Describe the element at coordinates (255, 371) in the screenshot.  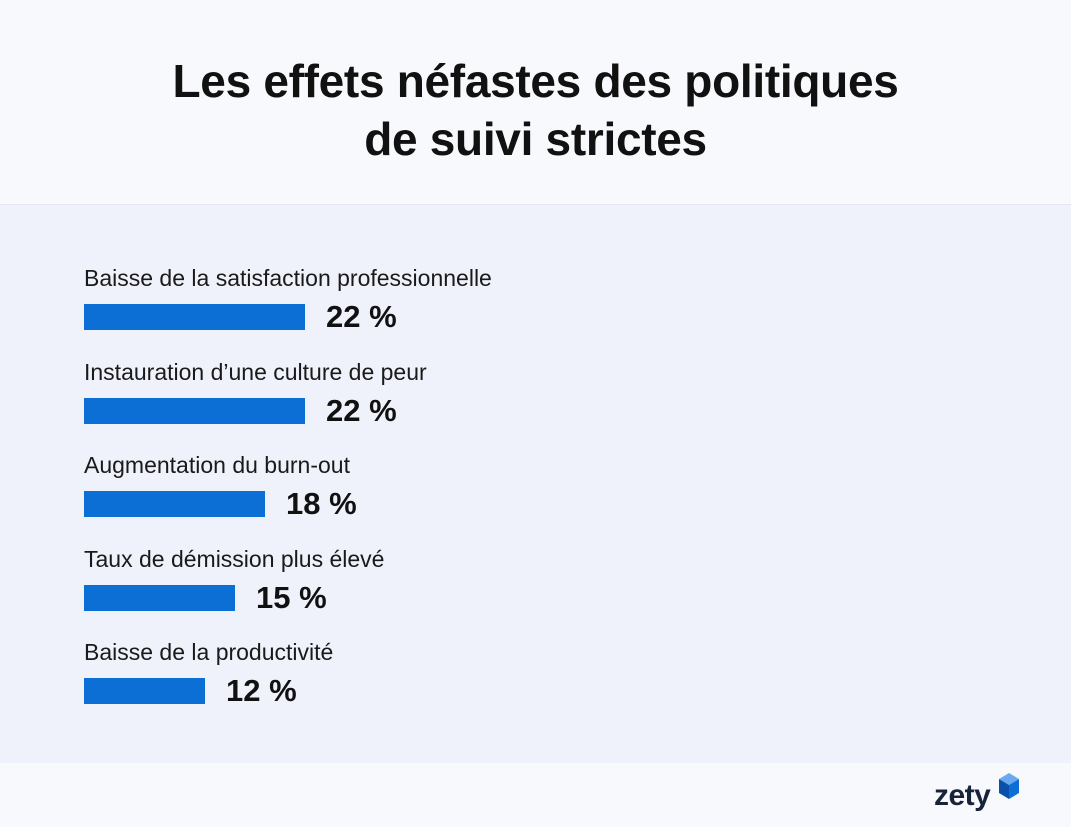
I see `category-label: Instauration d’une culture de peur` at that location.